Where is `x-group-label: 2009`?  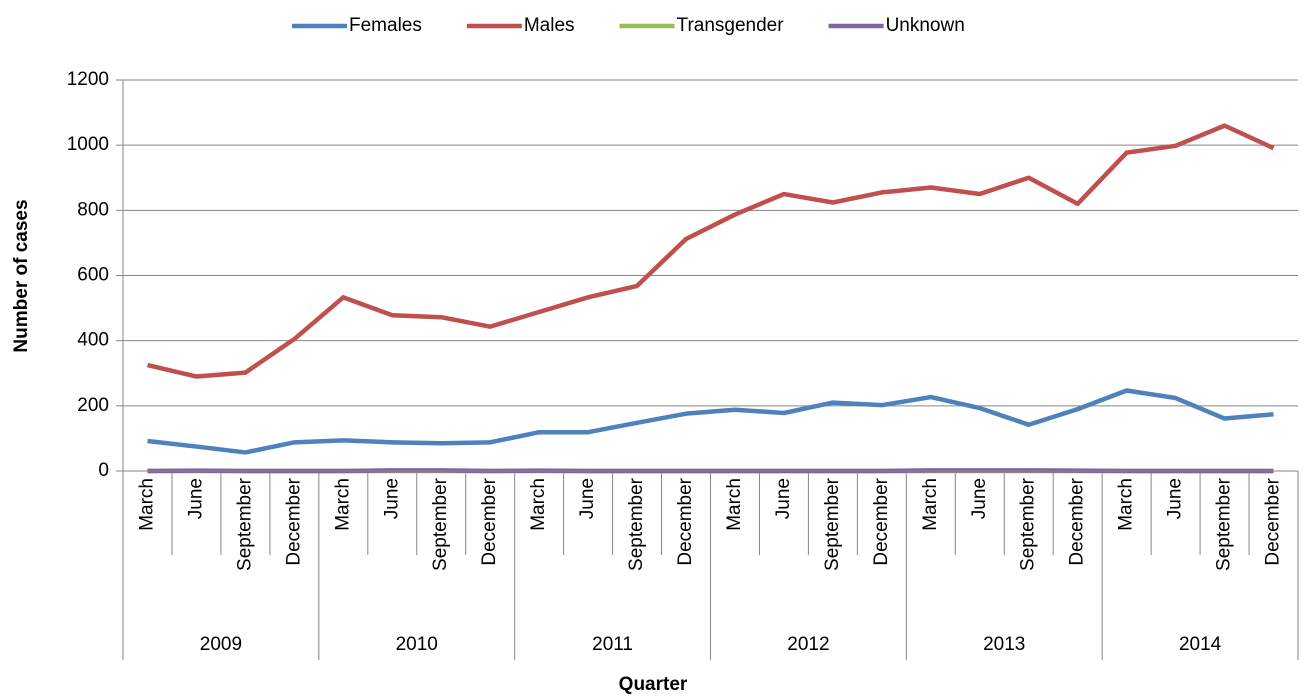
x-group-label: 2009 is located at coordinates (221, 644).